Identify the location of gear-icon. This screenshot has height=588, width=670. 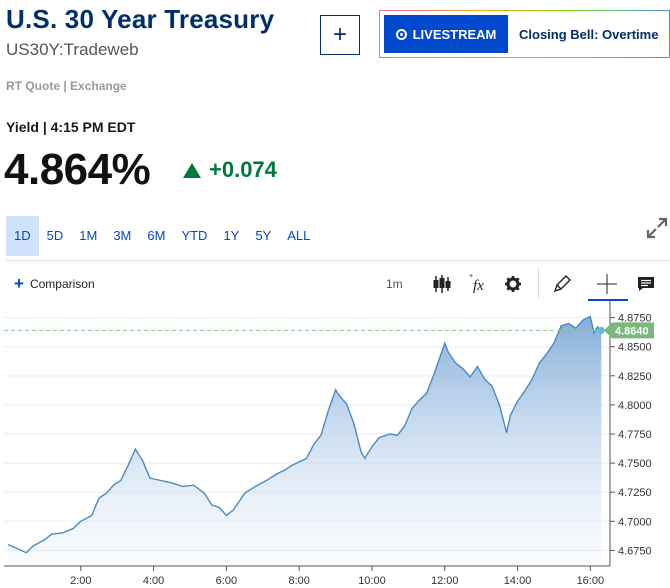
(513, 284).